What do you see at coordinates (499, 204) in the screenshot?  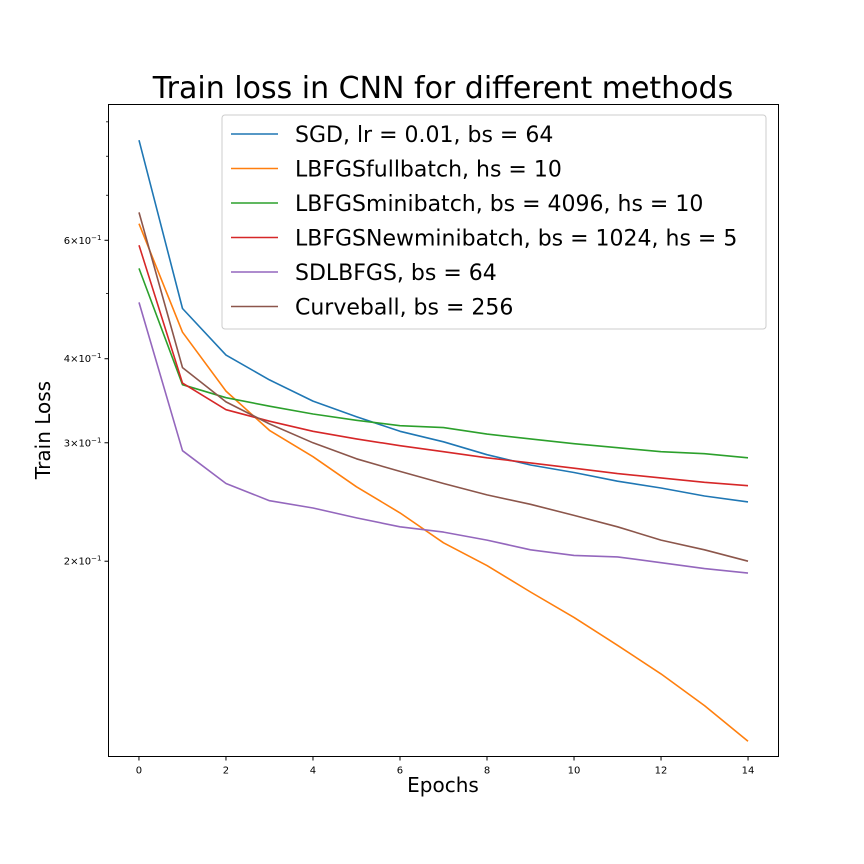 I see `legend-entry: LBFGSminibatch, bs = 4096, hs = 10` at bounding box center [499, 204].